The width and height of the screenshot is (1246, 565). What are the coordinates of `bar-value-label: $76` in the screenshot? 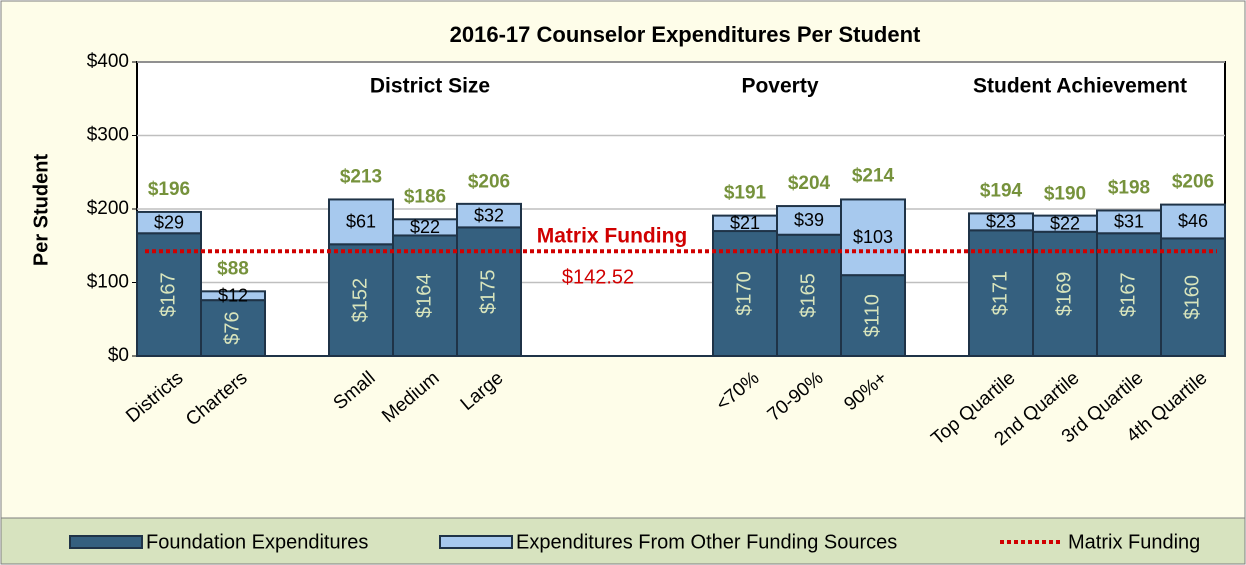 It's located at (232, 327).